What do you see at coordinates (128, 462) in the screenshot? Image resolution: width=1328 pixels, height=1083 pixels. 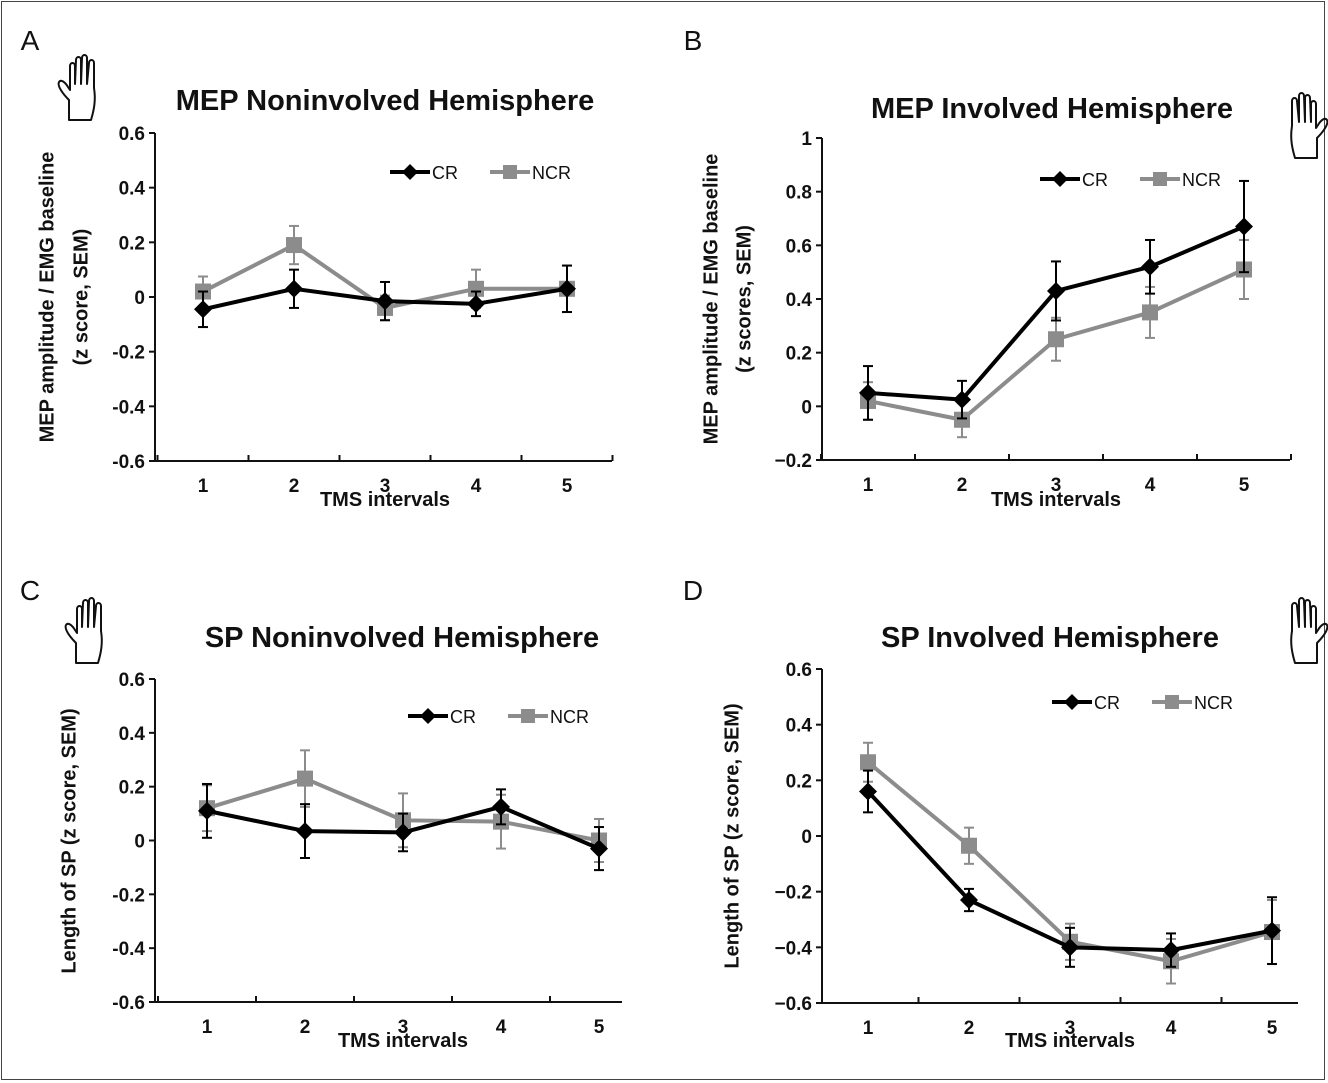 I see `y-tick-label: -0.6` at bounding box center [128, 462].